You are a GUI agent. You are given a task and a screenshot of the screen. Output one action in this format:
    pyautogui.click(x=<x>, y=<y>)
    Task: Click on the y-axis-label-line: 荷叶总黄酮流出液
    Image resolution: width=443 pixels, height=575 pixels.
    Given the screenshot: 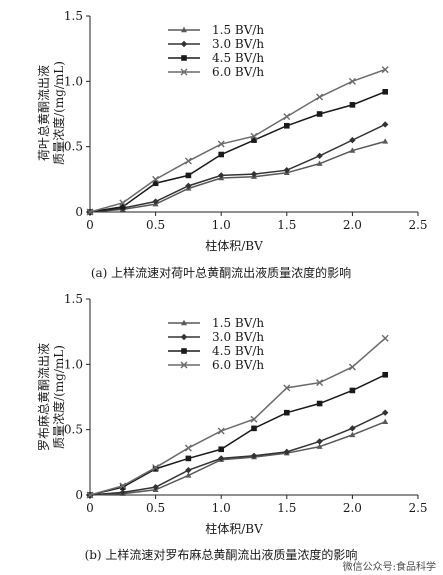 What is the action you would take?
    pyautogui.click(x=43, y=113)
    